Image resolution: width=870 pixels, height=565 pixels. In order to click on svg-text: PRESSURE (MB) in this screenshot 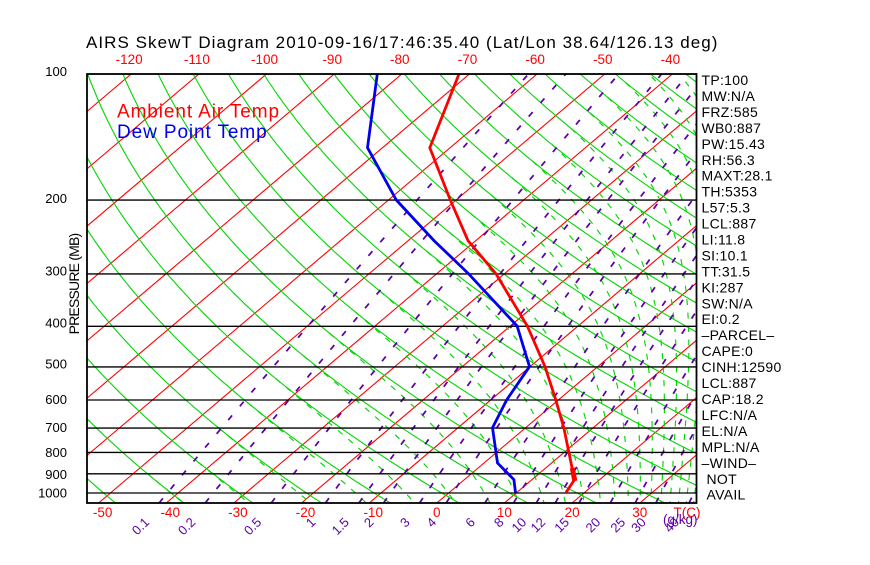, I will do `click(74, 283)`.